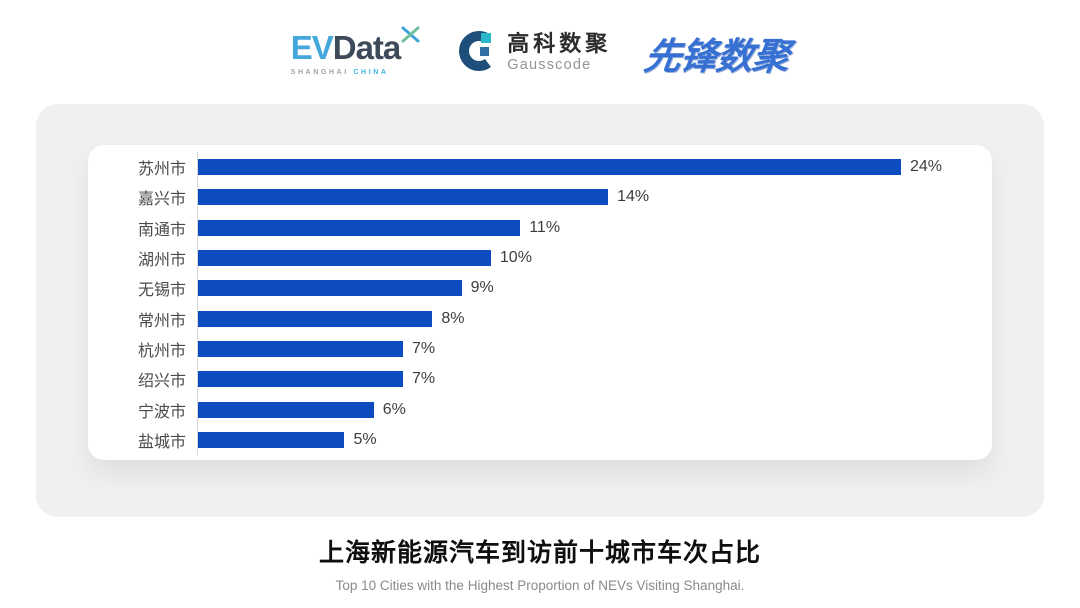 This screenshot has width=1080, height=608. I want to click on chart-row: 南通市 11%, so click(540, 227).